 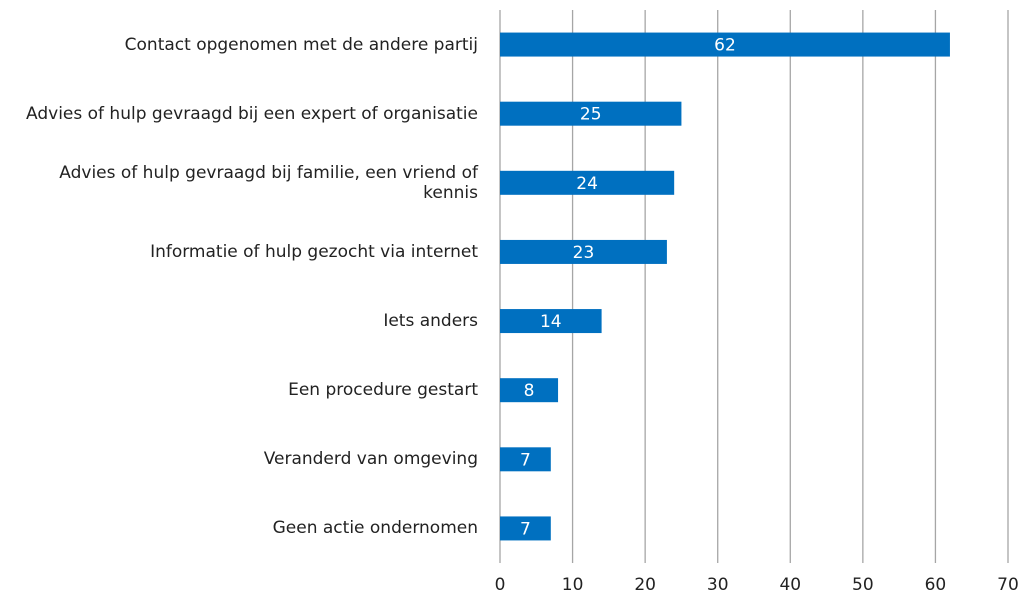 I want to click on x-tick-label: 60, so click(x=936, y=585).